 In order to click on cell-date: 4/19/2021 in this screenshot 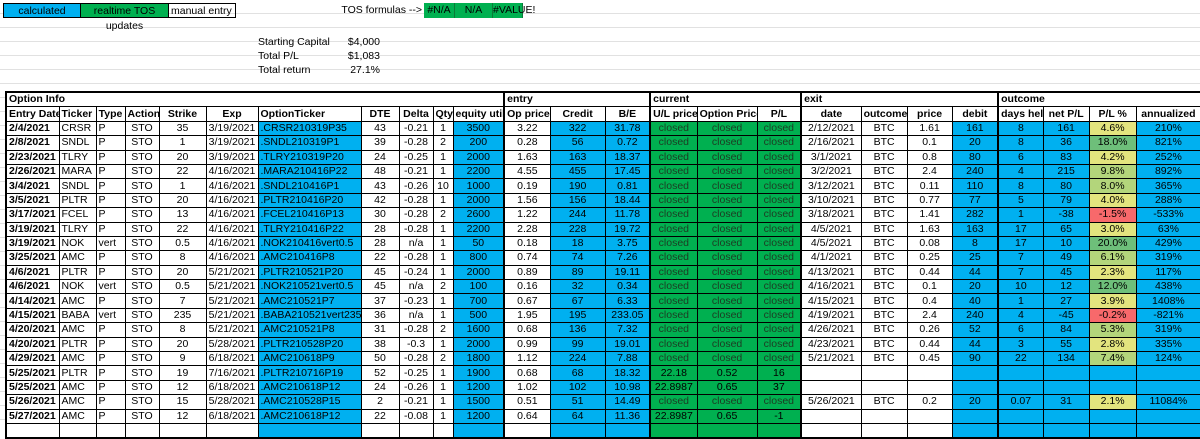, I will do `click(831, 315)`.